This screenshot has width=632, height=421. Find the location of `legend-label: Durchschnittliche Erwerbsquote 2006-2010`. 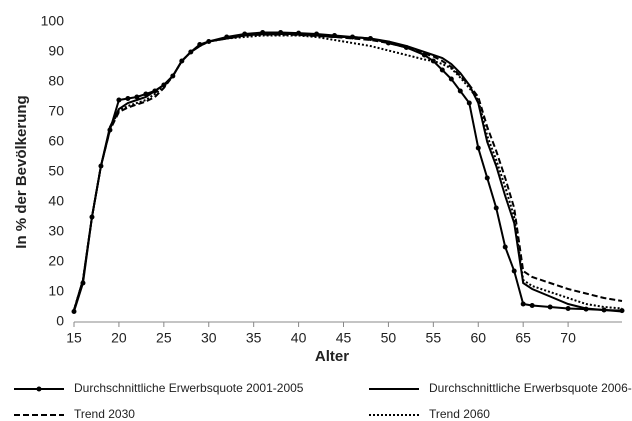

legend-label: Durchschnittliche Erwerbsquote 2006-2010 is located at coordinates (530, 388).